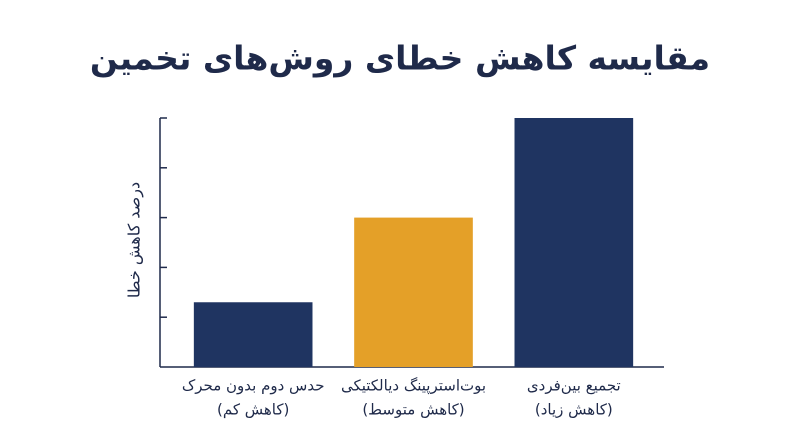 Image resolution: width=800 pixels, height=447 pixels. What do you see at coordinates (574, 410) in the screenshot?
I see `x-tick-note: (کاهش زیاد)` at bounding box center [574, 410].